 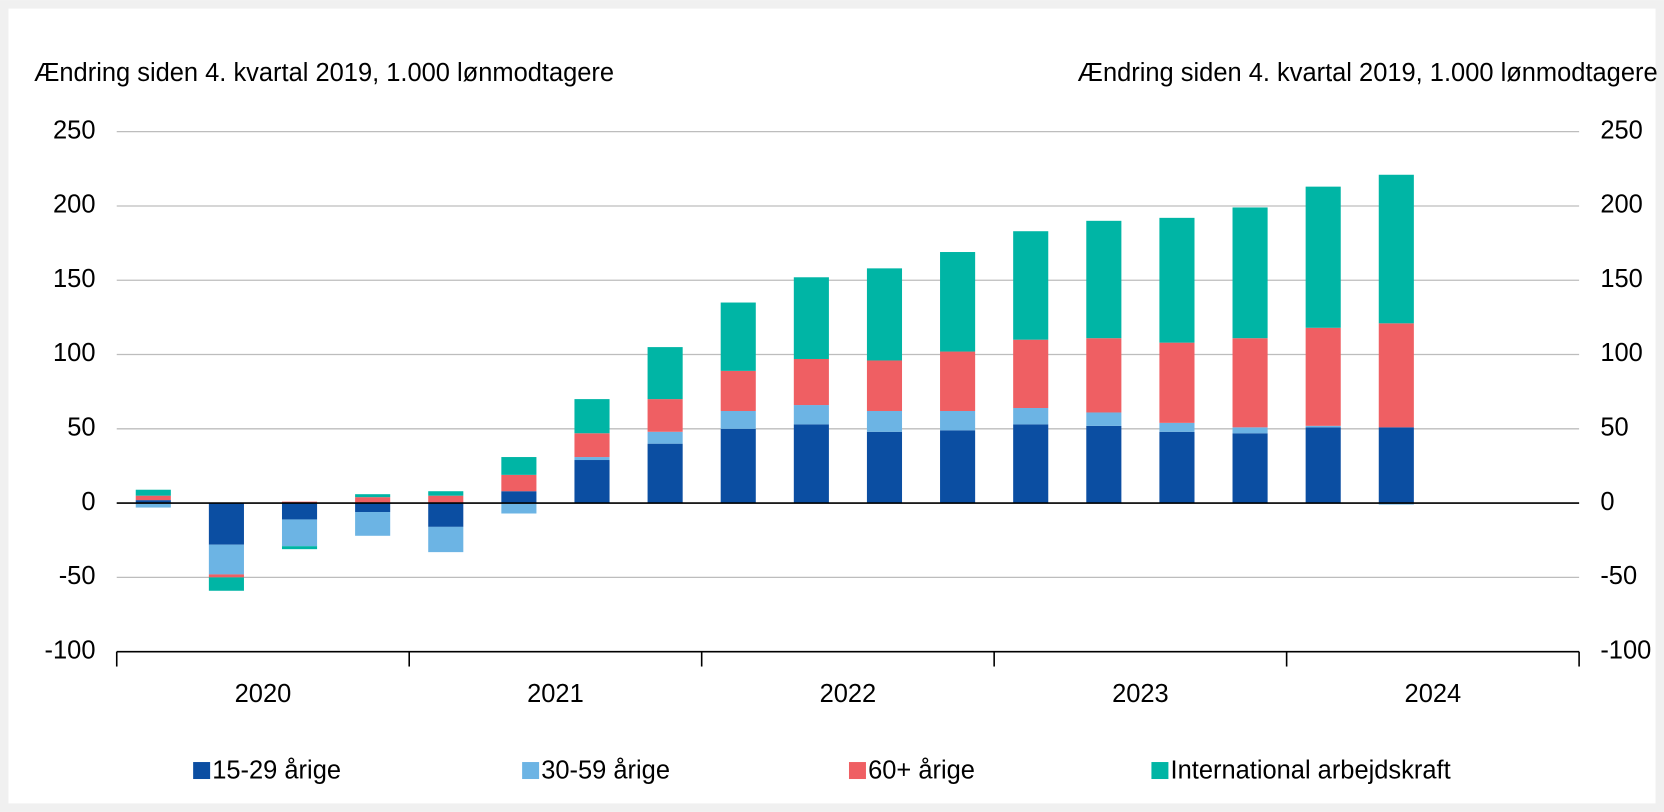 What do you see at coordinates (1607, 502) in the screenshot?
I see `y2-tick-label: 0` at bounding box center [1607, 502].